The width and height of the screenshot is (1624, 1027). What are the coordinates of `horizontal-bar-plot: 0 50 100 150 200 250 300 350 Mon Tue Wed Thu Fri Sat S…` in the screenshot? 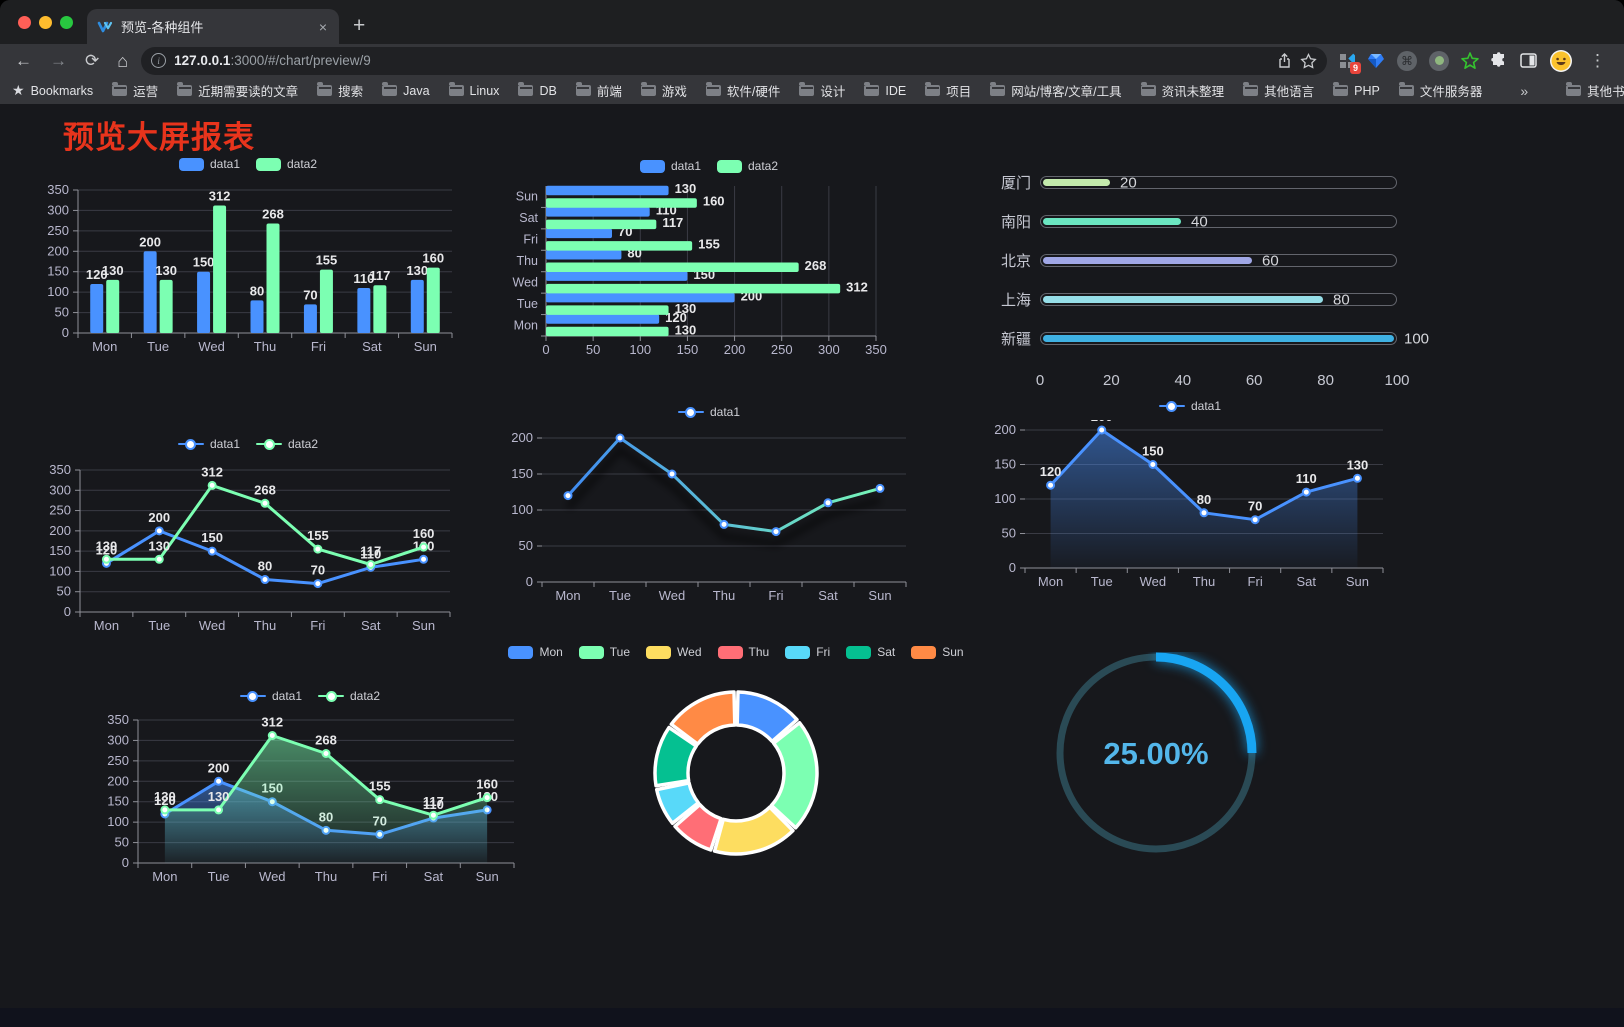 It's located at (709, 272).